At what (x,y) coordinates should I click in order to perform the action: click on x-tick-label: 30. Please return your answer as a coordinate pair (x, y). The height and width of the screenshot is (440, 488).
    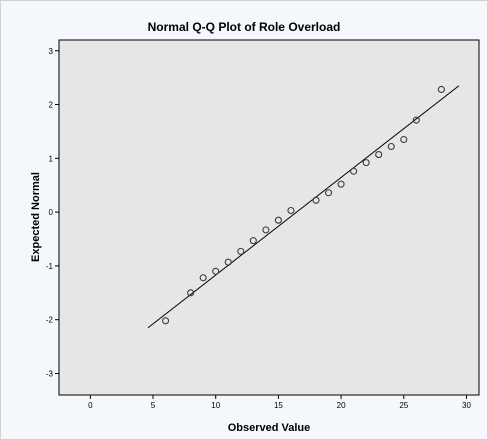
    Looking at the image, I should click on (466, 405).